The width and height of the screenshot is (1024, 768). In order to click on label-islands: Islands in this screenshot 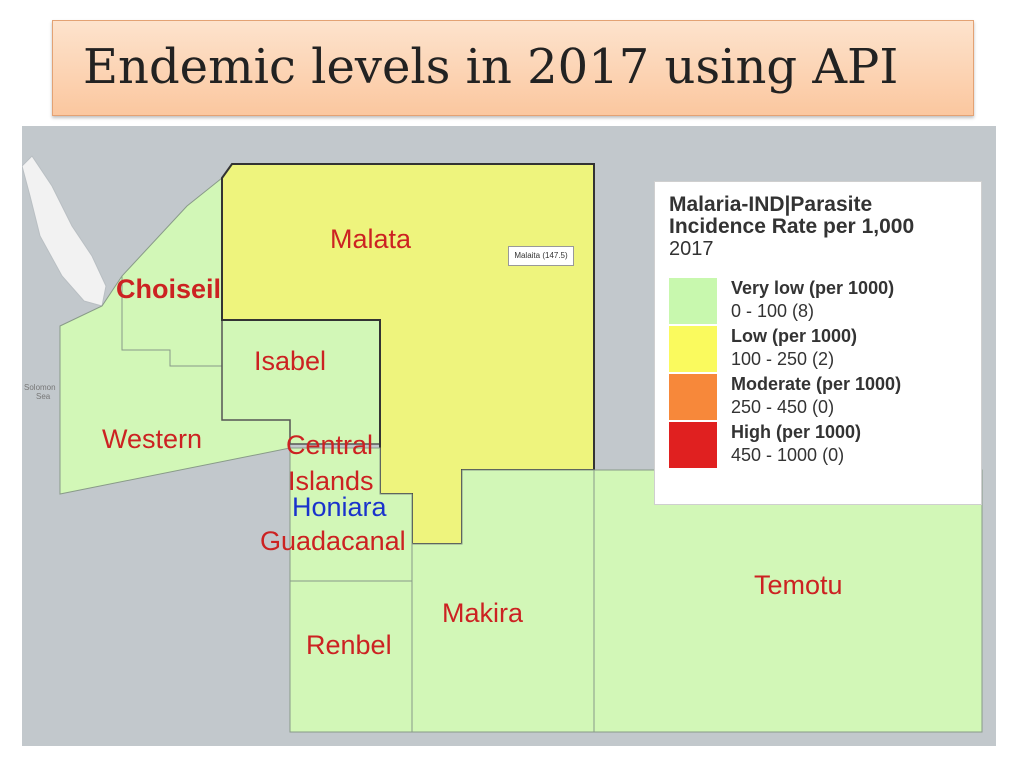, I will do `click(331, 481)`.